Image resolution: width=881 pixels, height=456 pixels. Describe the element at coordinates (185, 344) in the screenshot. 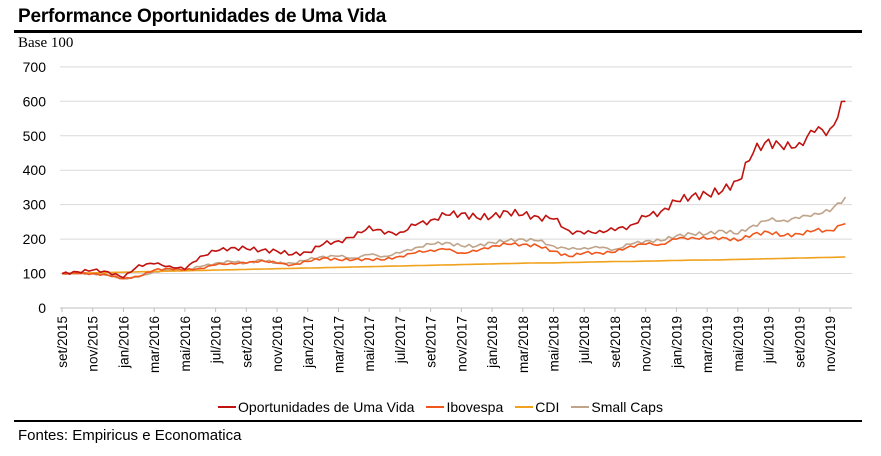

I see `x-tick-label: mai/2016` at that location.